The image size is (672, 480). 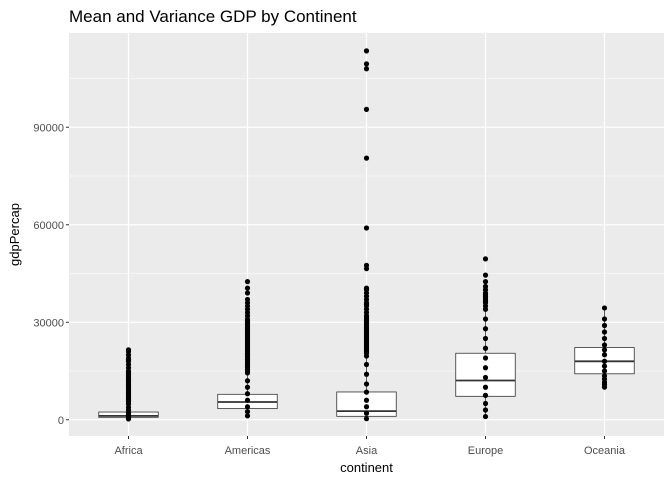 I want to click on y-tick-label: 30000, so click(x=48, y=323).